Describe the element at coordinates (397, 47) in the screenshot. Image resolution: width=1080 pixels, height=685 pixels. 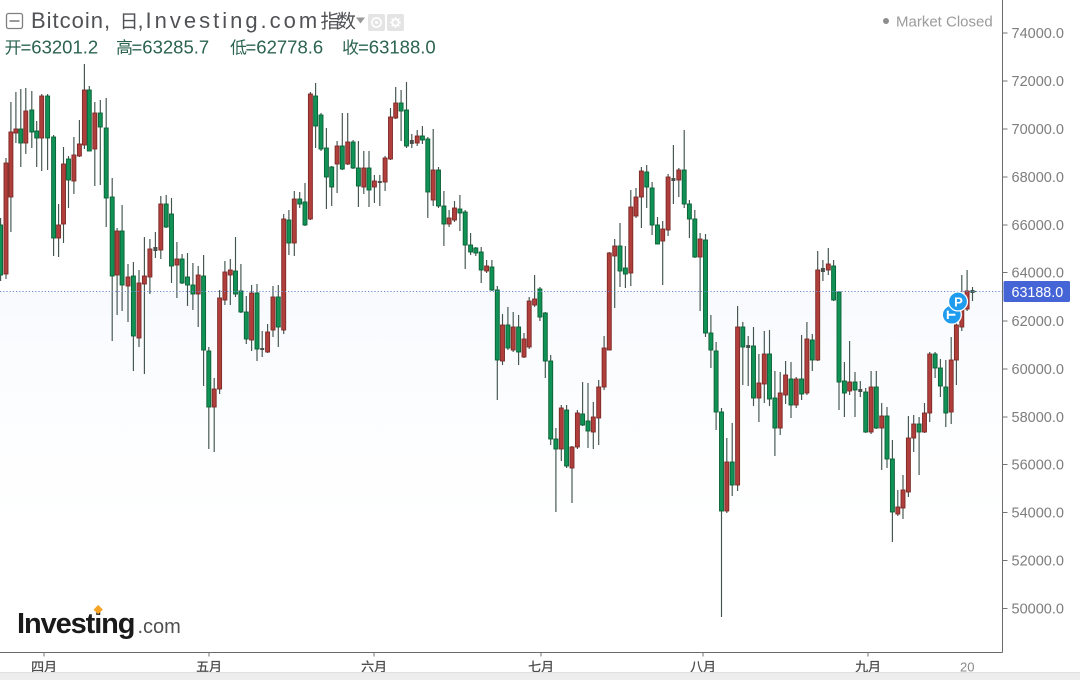
I see `svg-text: =63188.0` at that location.